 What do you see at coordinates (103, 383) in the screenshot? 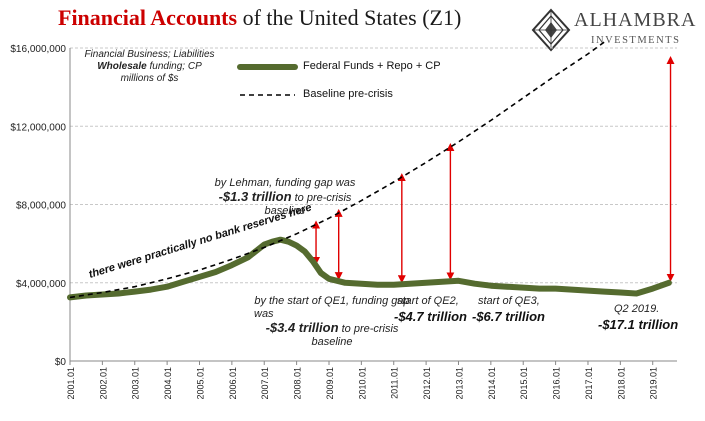
I see `x-tick-label: 2002.01` at bounding box center [103, 383].